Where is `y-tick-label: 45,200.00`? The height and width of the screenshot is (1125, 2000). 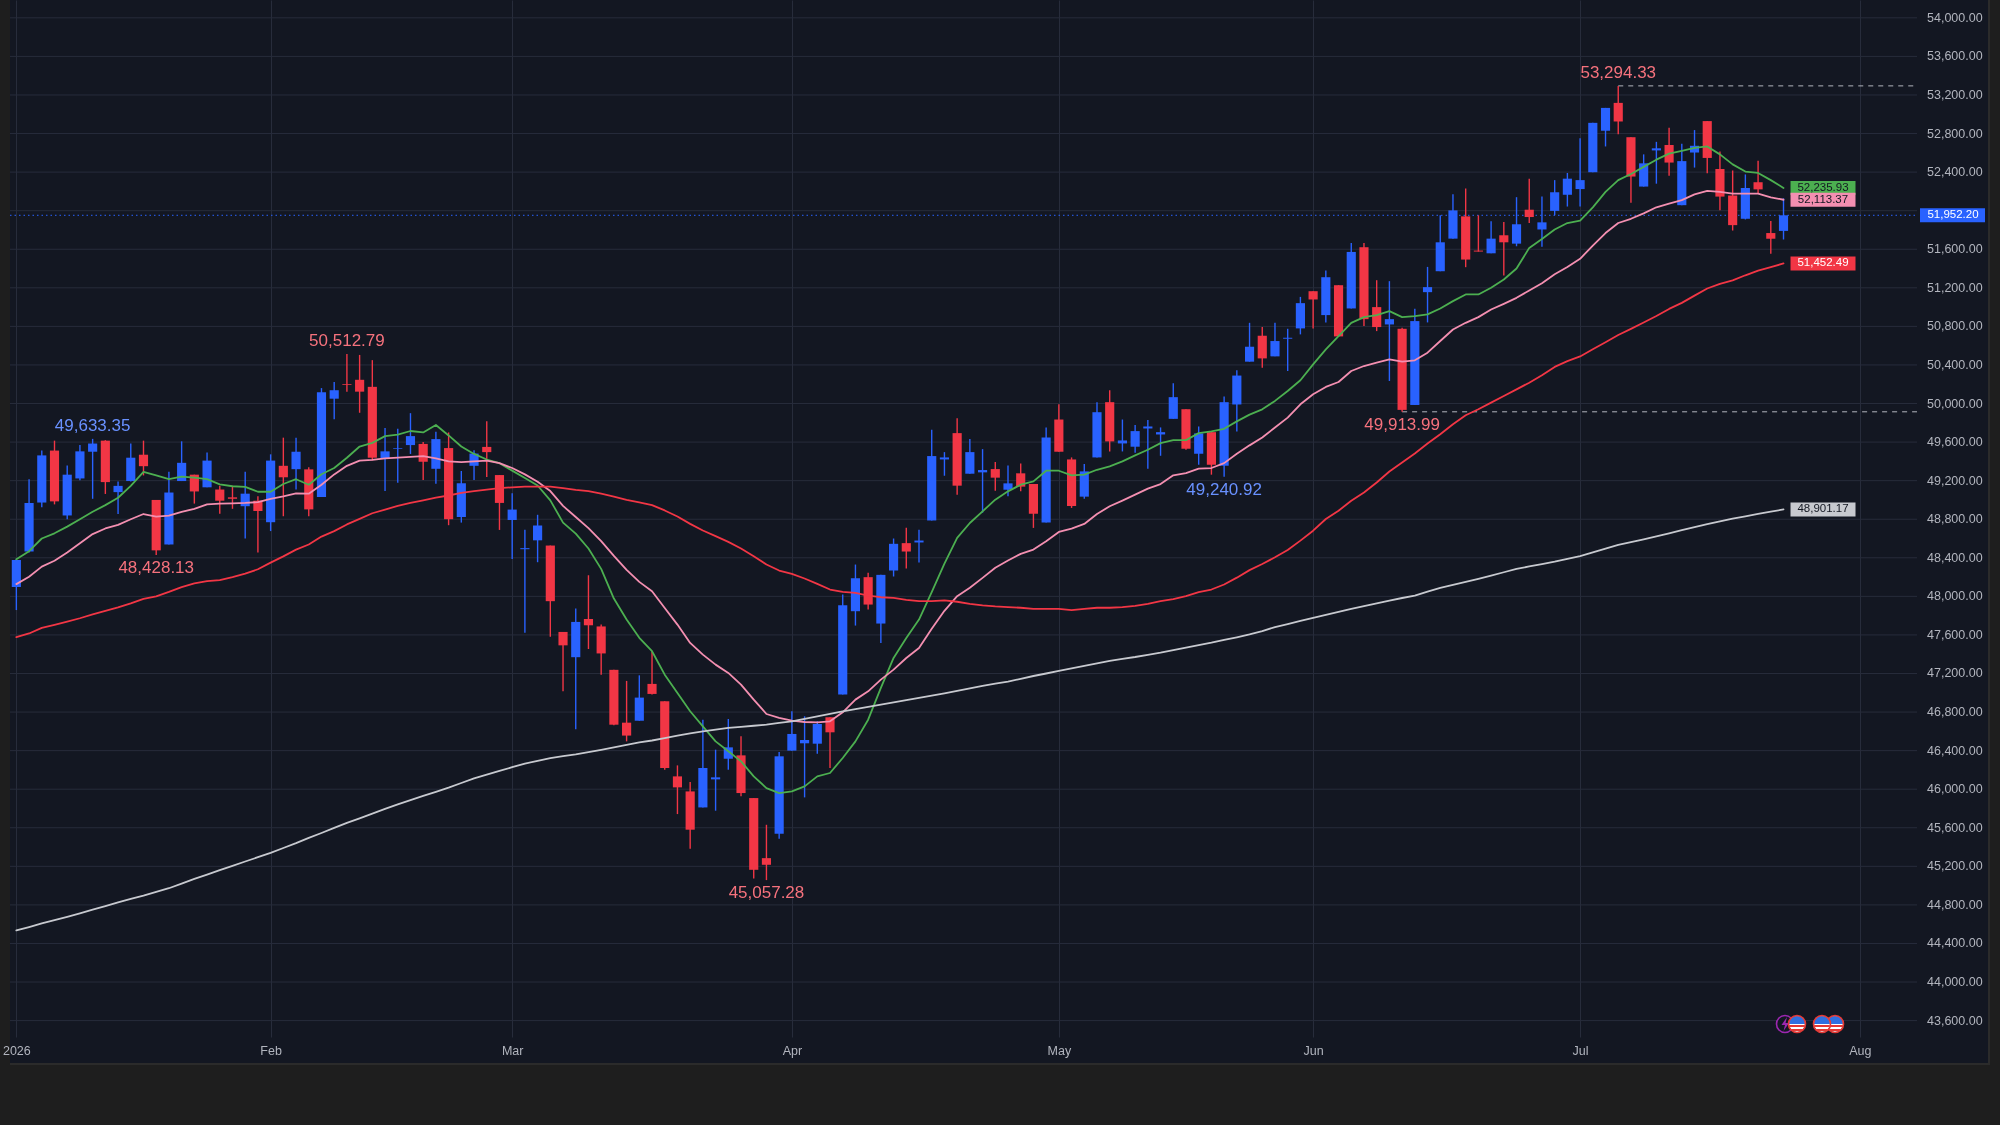 y-tick-label: 45,200.00 is located at coordinates (1955, 866).